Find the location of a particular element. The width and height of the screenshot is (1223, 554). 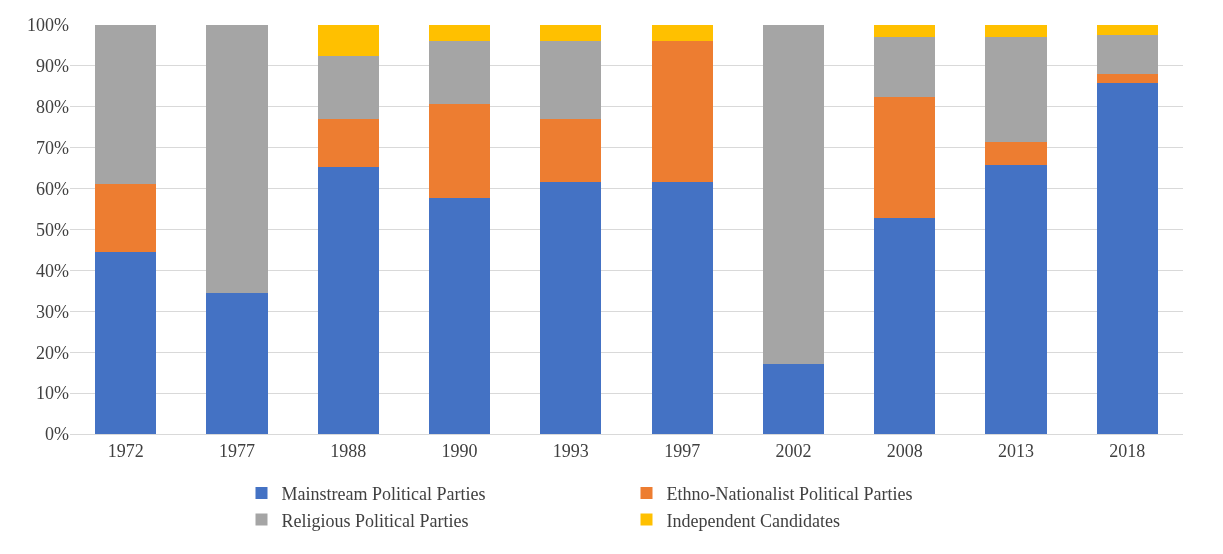

legend-label: Religious Political Parties is located at coordinates (375, 520).